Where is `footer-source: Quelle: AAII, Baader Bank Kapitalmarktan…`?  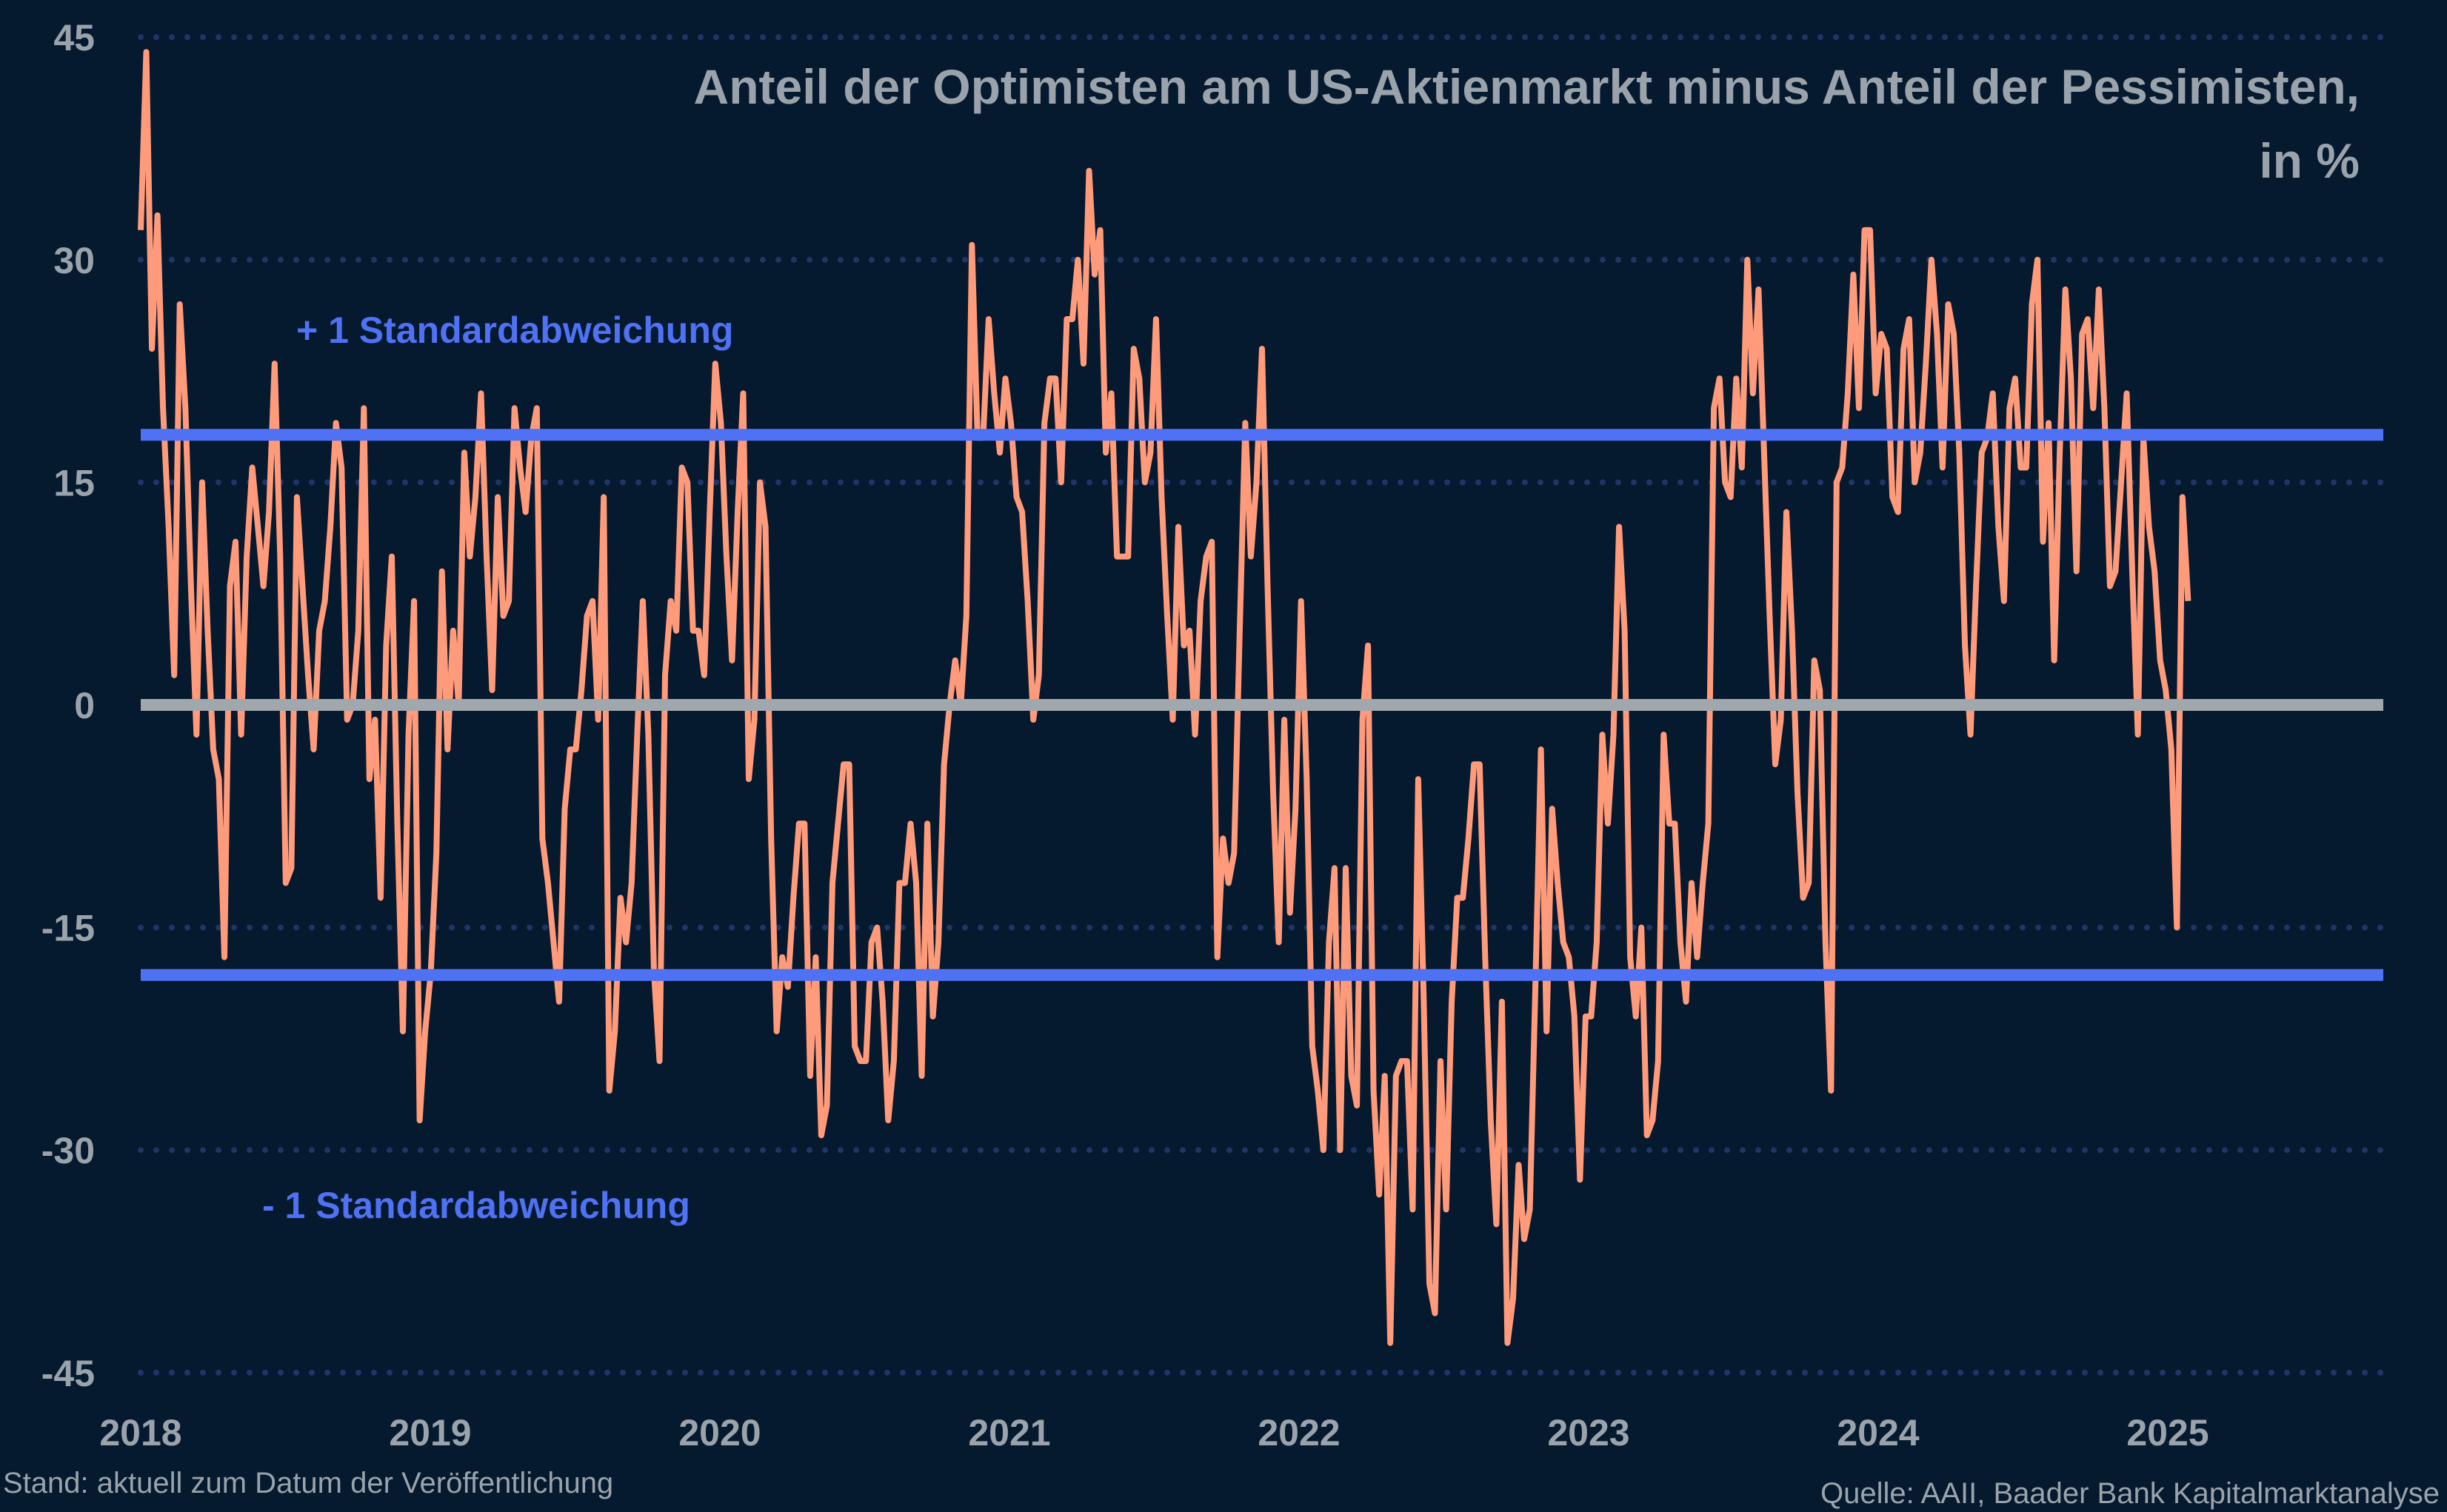
footer-source: Quelle: AAII, Baader Bank Kapitalmarktan… is located at coordinates (2130, 1493).